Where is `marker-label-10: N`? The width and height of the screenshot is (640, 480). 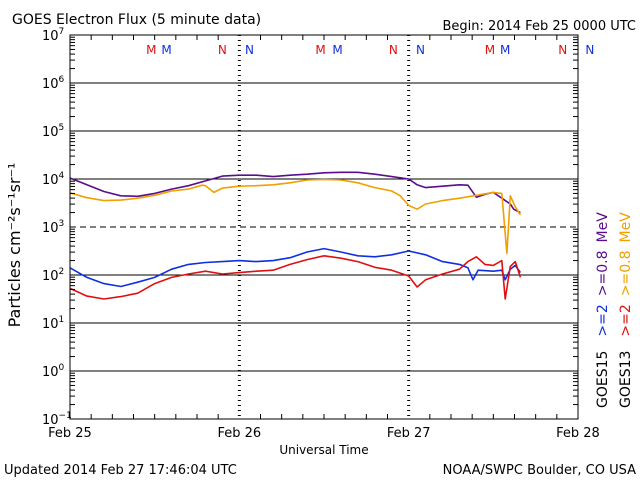 marker-label-10: N is located at coordinates (562, 50).